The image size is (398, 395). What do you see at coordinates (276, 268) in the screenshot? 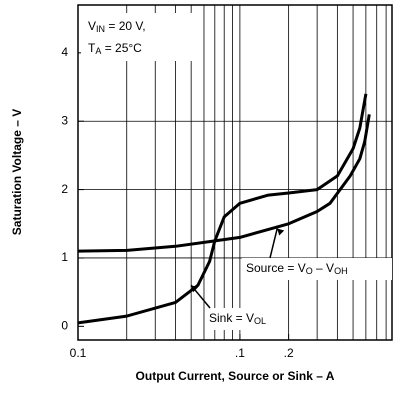
I see `text-part: Source = V` at bounding box center [276, 268].